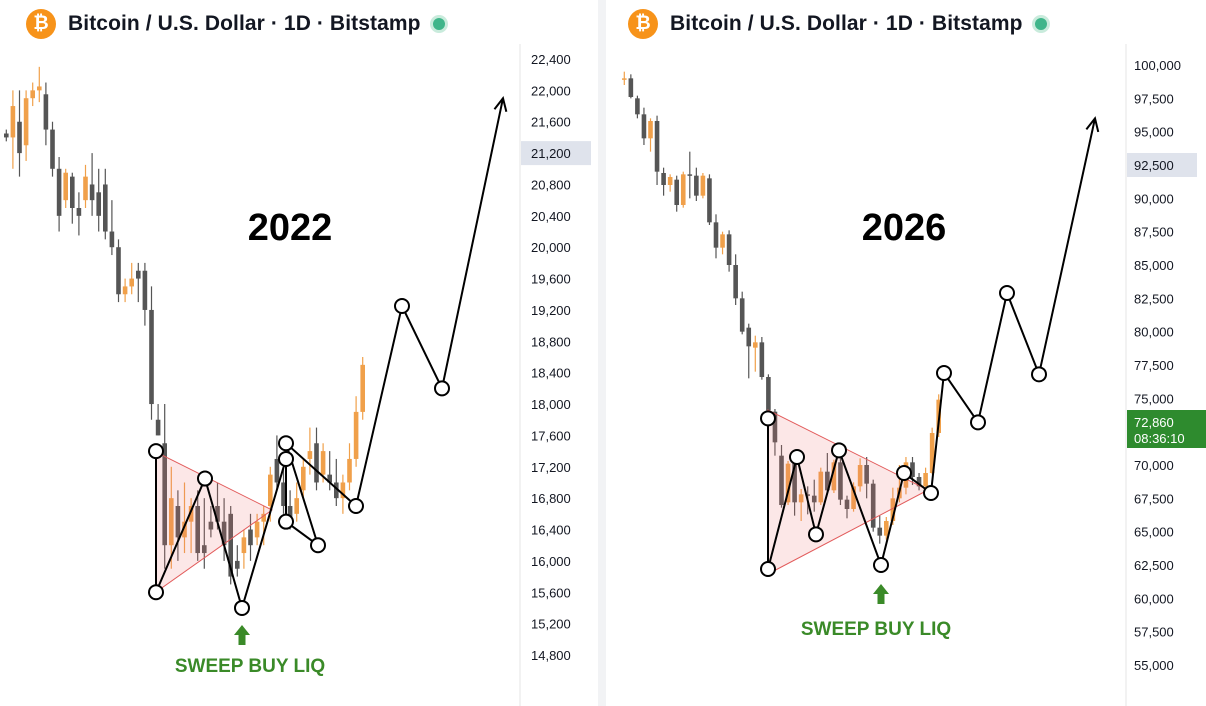 The height and width of the screenshot is (706, 1206). I want to click on price-axis, so click(1166, 375).